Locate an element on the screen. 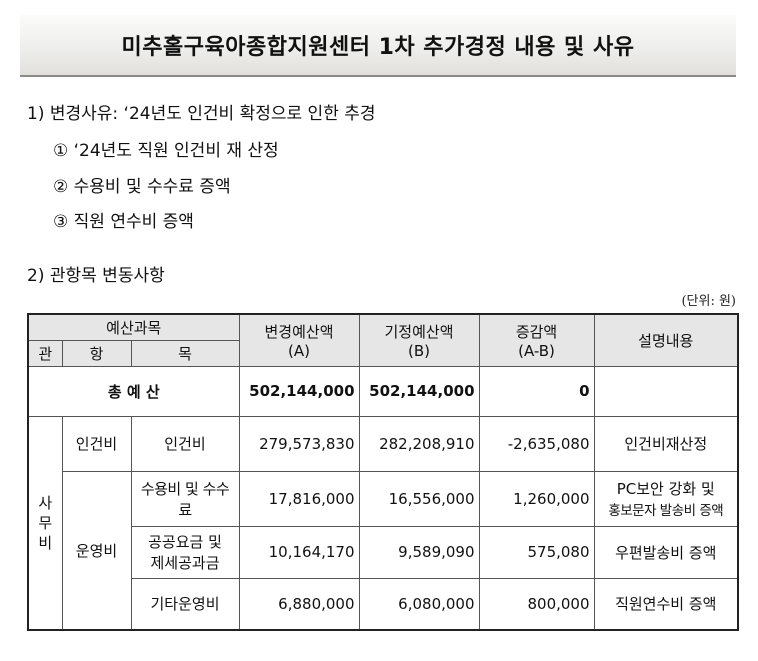  gwan-char-1: 사 is located at coordinates (45, 502).